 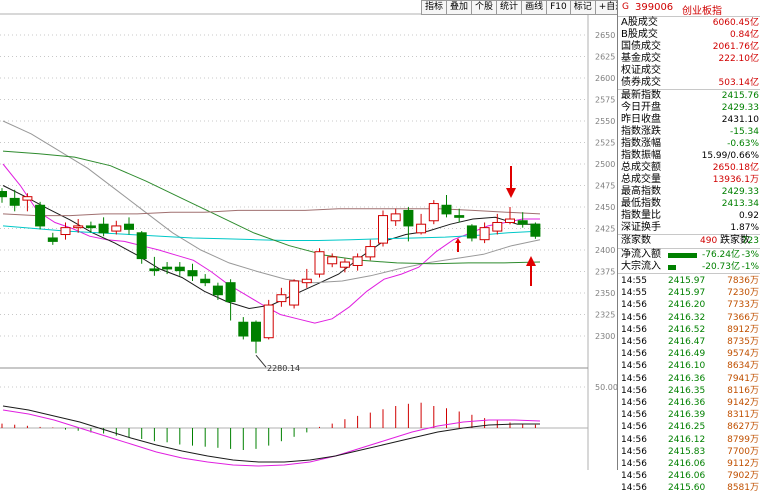 I want to click on tick-row: 14:56 2416.35 8116万, so click(x=689, y=391).